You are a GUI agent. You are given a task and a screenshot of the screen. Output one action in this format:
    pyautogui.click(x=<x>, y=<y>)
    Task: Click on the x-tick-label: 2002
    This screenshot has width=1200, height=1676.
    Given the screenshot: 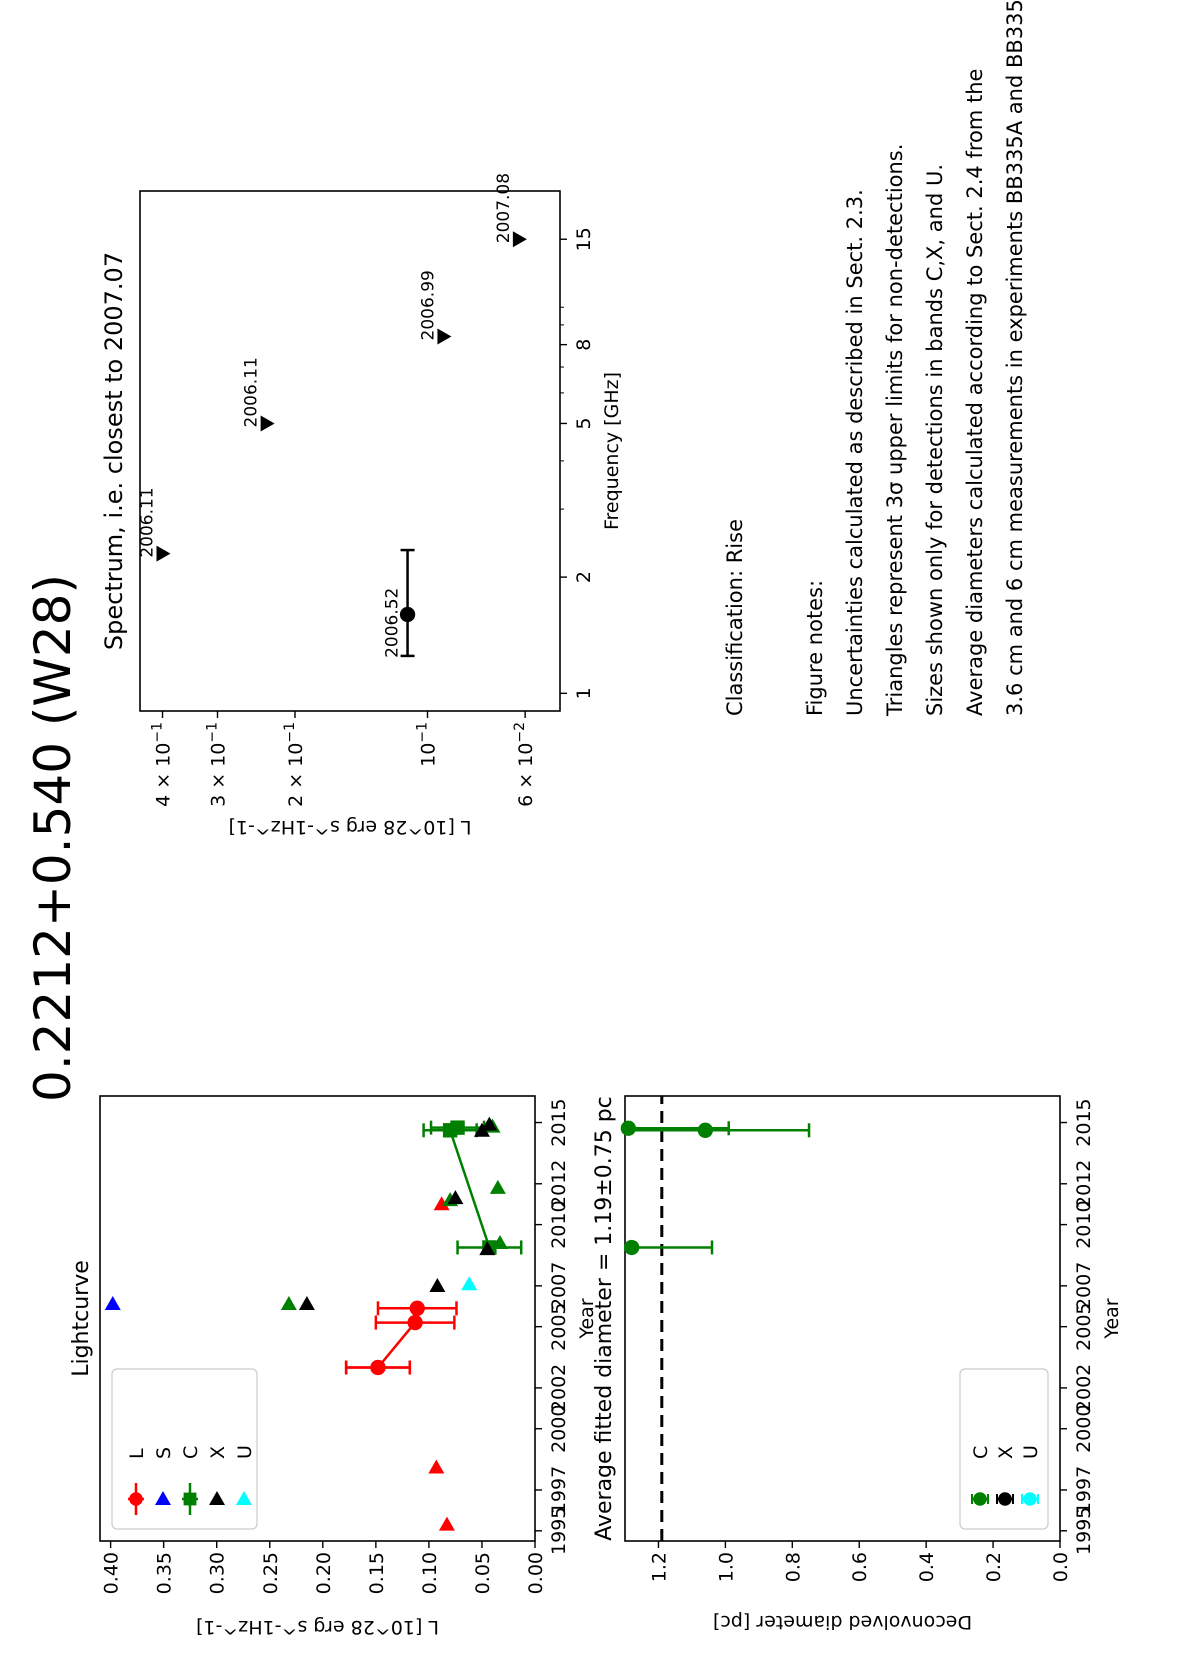 What is the action you would take?
    pyautogui.click(x=1084, y=1388)
    